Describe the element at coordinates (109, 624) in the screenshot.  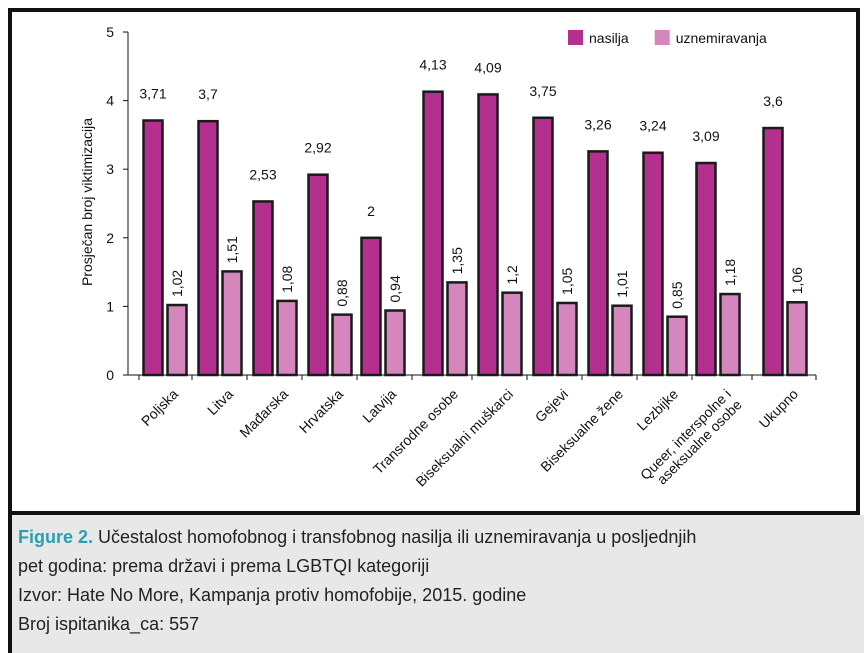
I see `caption-line: Broj ispitanika_ca: 557` at that location.